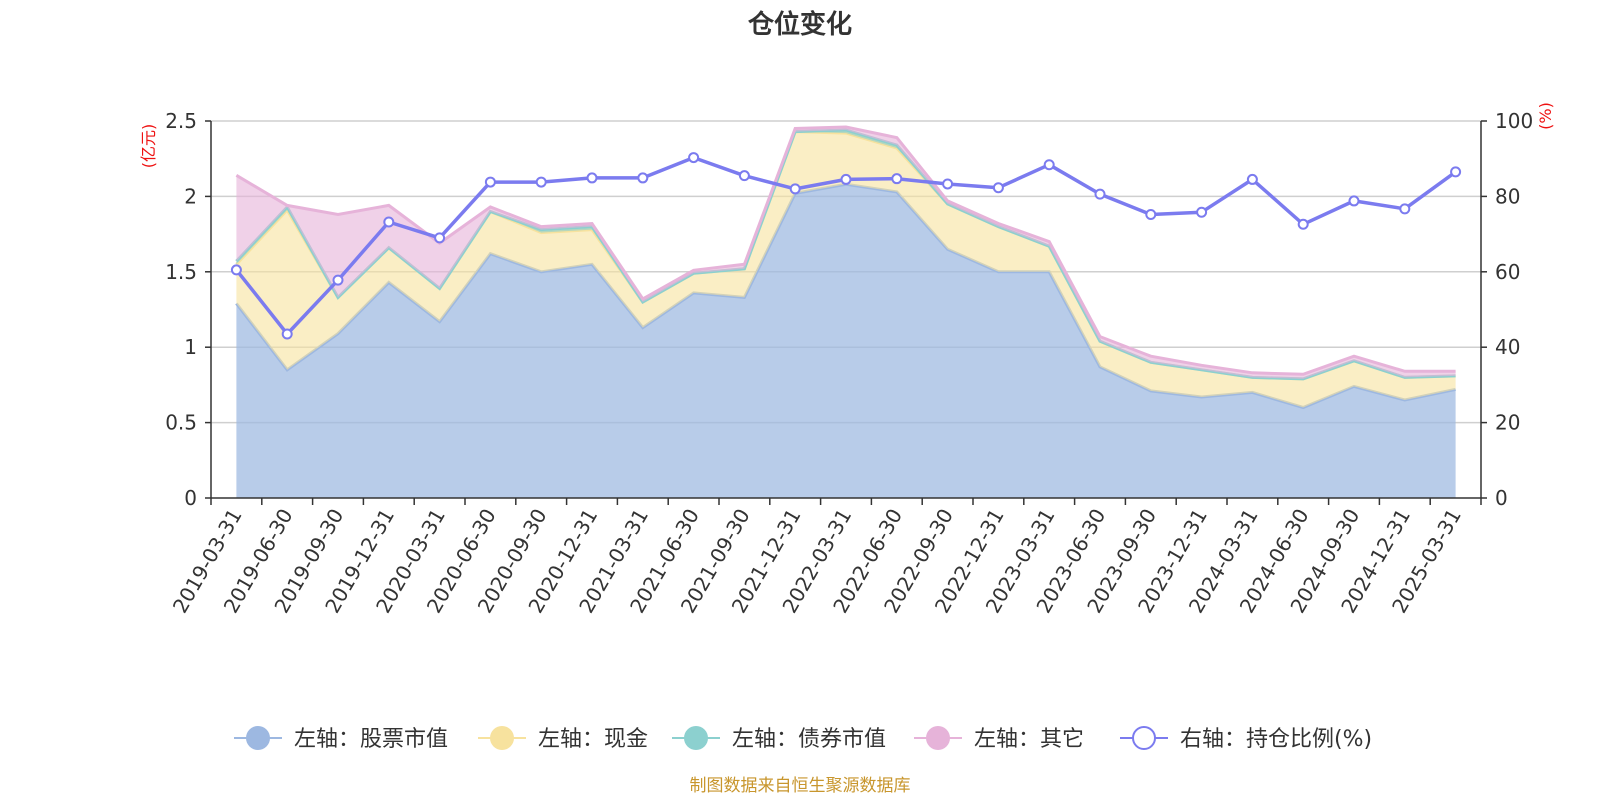 The width and height of the screenshot is (1600, 800). What do you see at coordinates (1276, 739) in the screenshot?
I see `legend-label: 右轴：持仓比例(%)` at bounding box center [1276, 739].